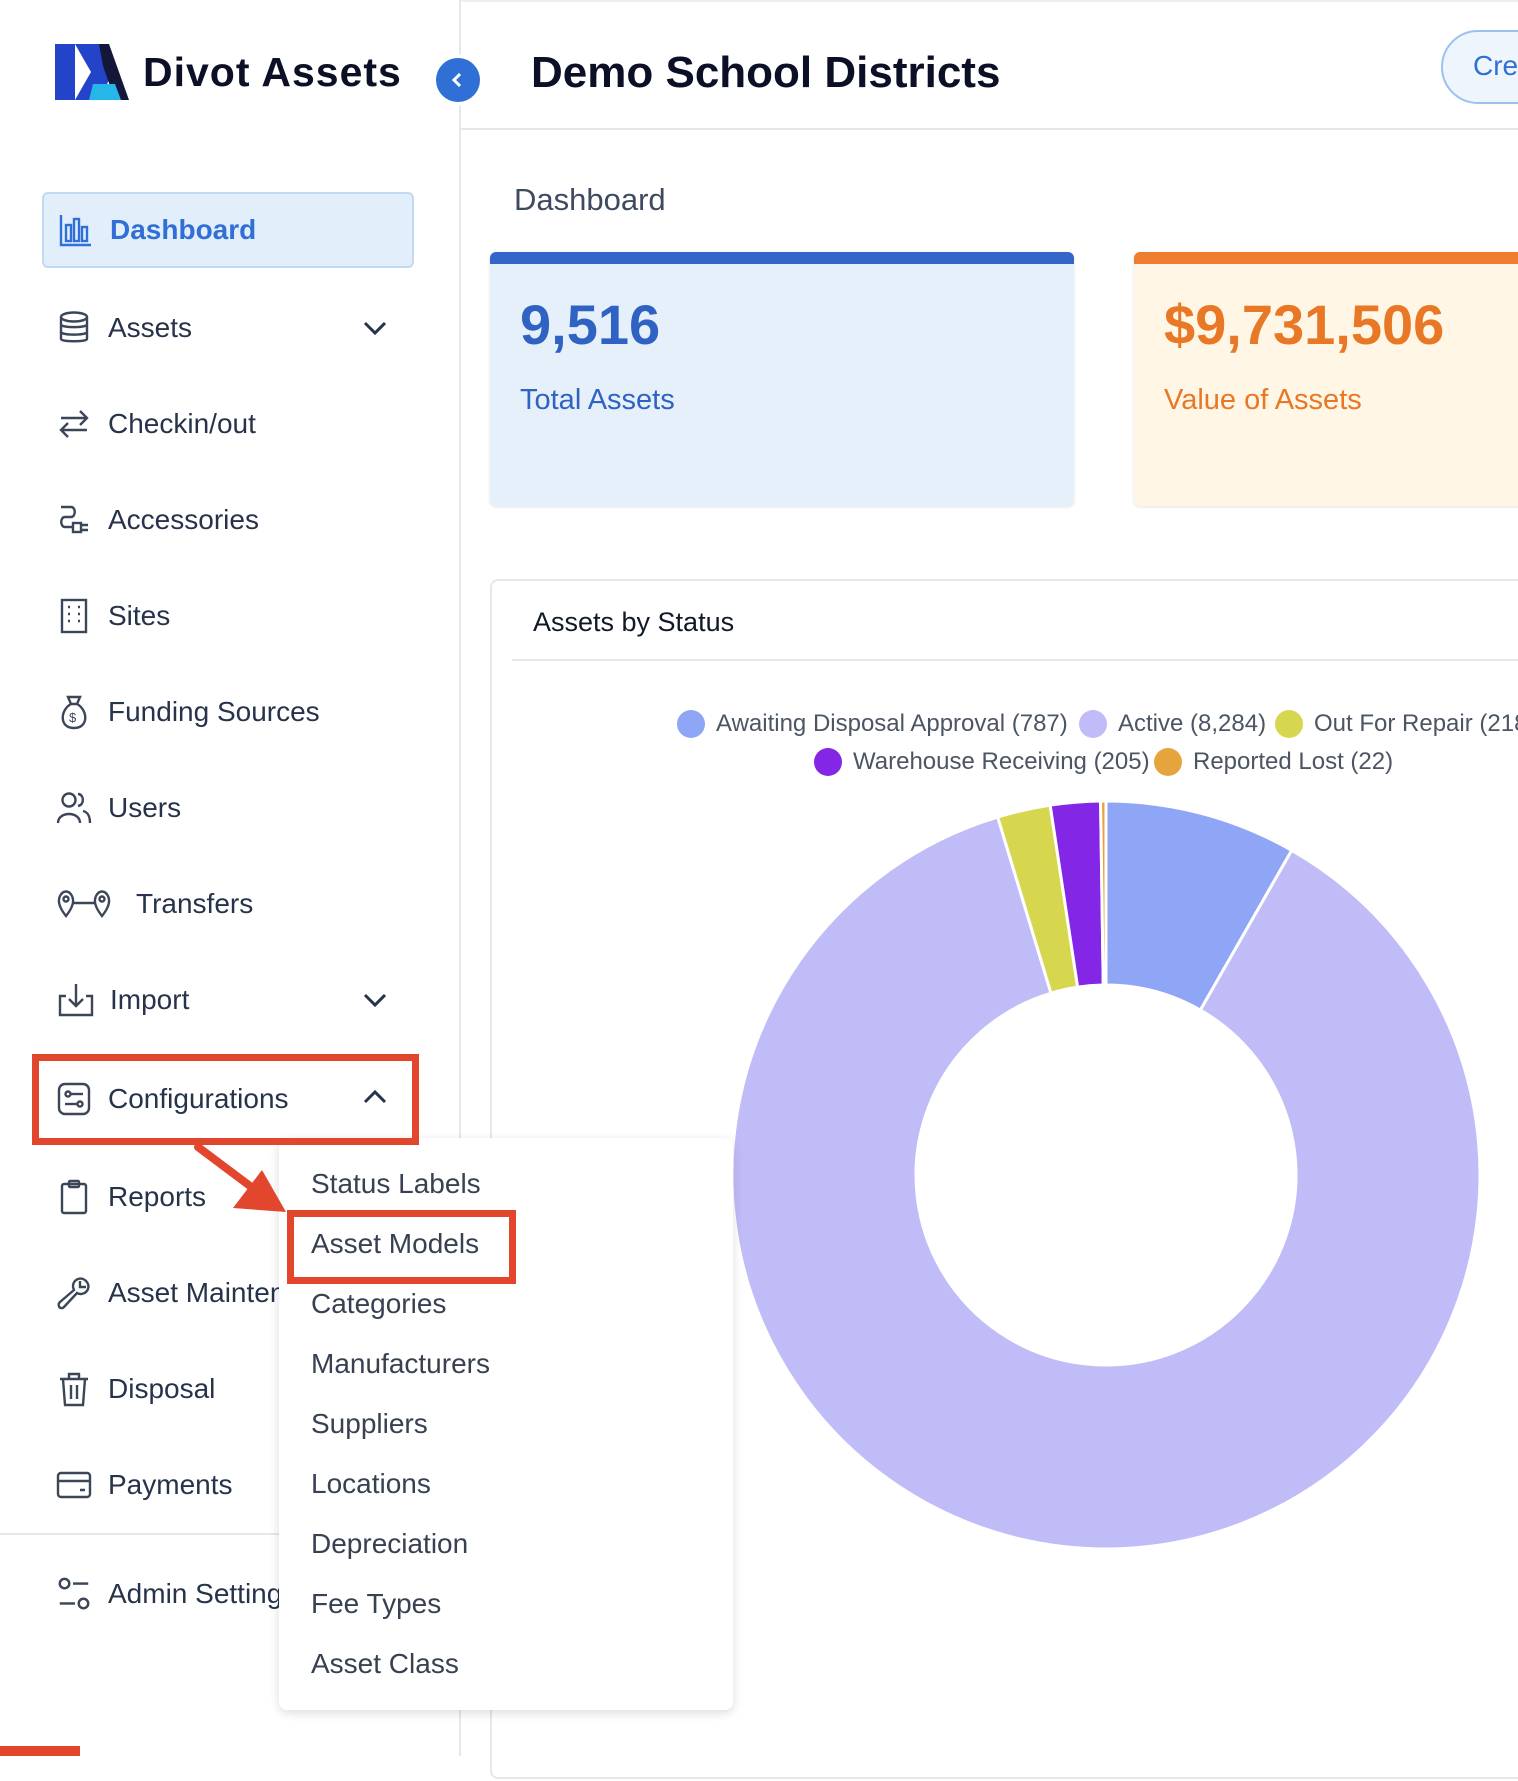  Describe the element at coordinates (371, 1483) in the screenshot. I see `submenu-item-locations: Locations` at that location.